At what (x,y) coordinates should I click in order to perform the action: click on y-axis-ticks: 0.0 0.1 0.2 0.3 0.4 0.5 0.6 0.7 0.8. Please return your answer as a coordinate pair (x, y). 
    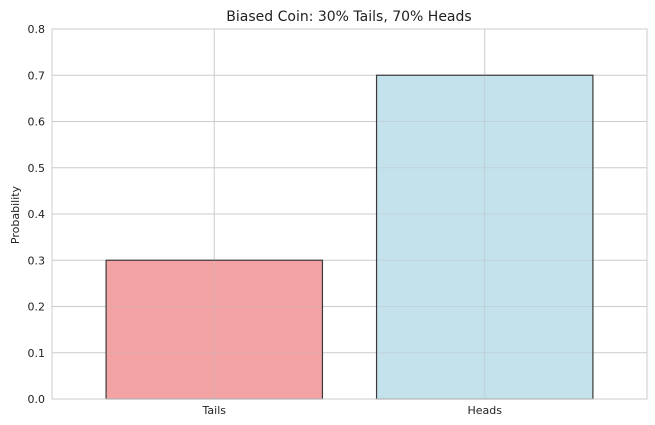
    Looking at the image, I should click on (37, 214).